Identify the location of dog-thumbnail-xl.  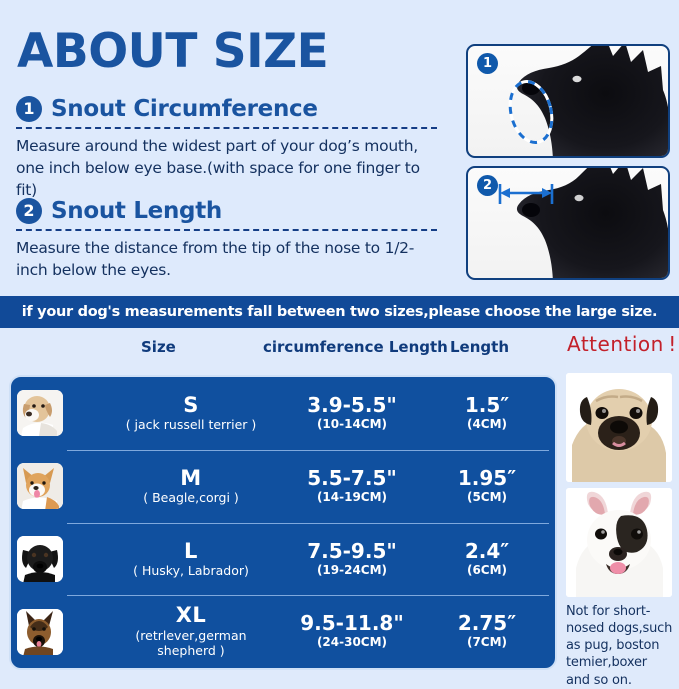
(40, 631).